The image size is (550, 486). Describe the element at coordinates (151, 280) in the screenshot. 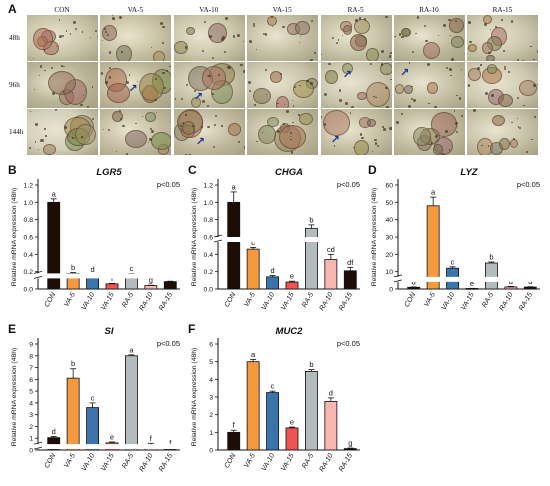

I see `significance-letter: g` at that location.